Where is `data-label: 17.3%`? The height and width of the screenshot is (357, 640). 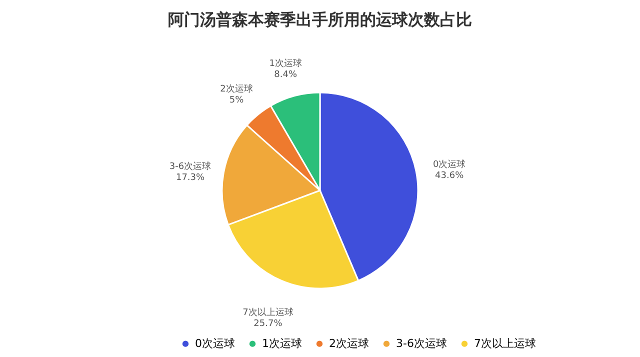
data-label: 17.3% is located at coordinates (191, 178).